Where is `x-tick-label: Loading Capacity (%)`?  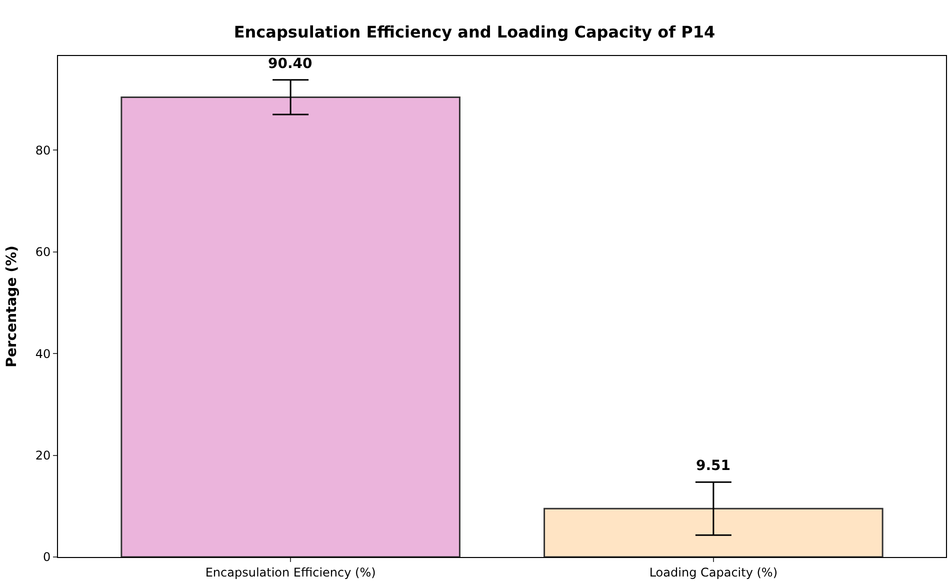
x-tick-label: Loading Capacity (%) is located at coordinates (713, 572).